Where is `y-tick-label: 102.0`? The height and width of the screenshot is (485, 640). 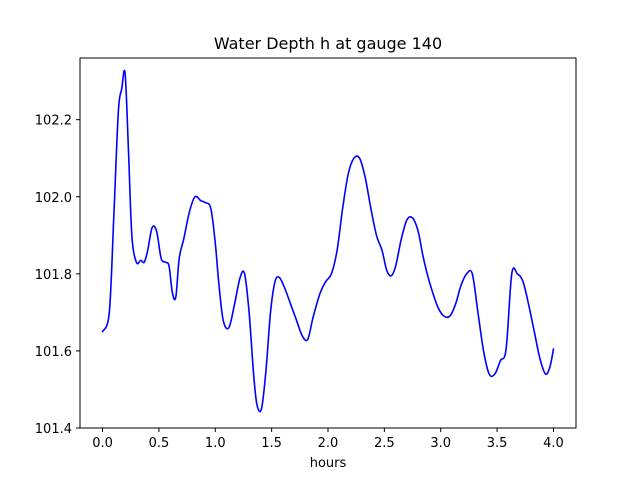
y-tick-label: 102.0 is located at coordinates (53, 198).